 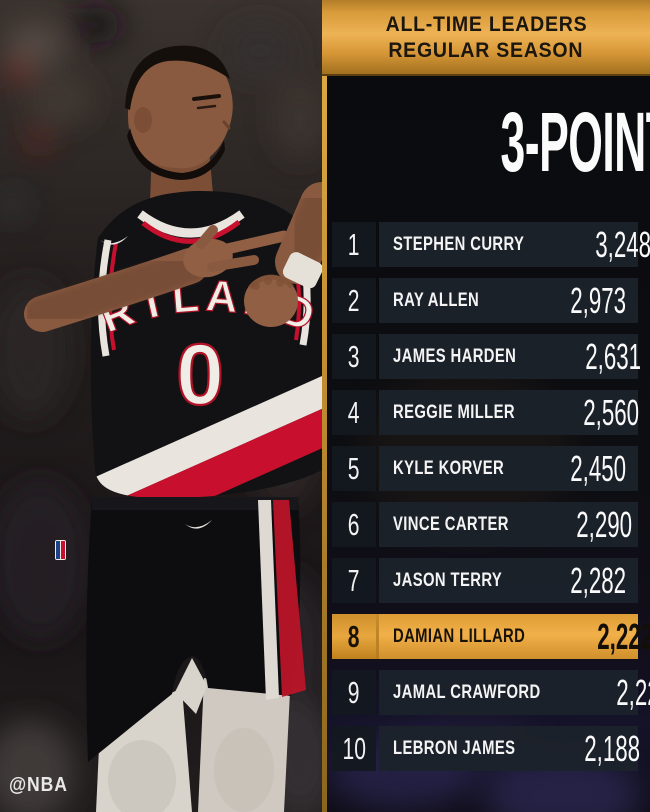 I want to click on player-cell: JAMES HARDEN 2,631, so click(x=510, y=356).